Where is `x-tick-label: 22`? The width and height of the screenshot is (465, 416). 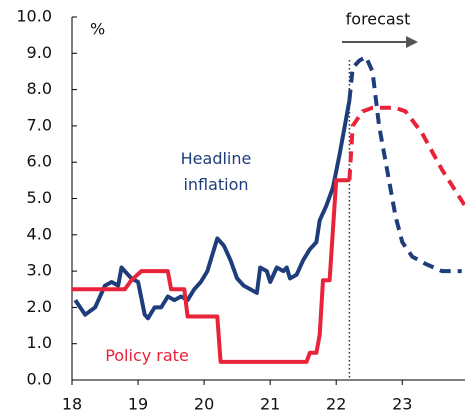 x-tick-label: 22 is located at coordinates (336, 404).